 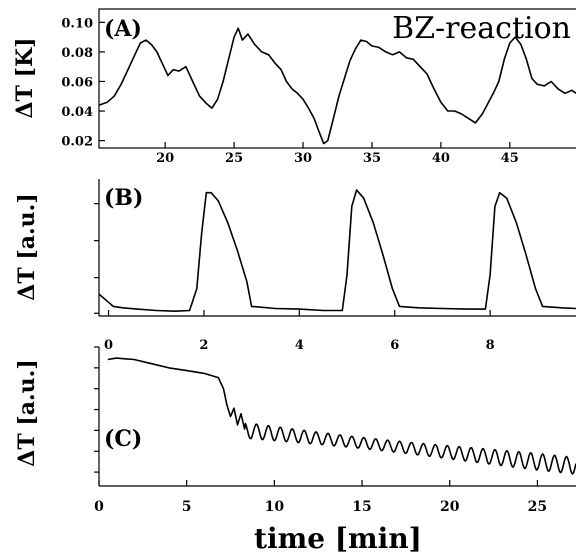 What do you see at coordinates (394, 345) in the screenshot?
I see `x-tick-label: 6` at bounding box center [394, 345].